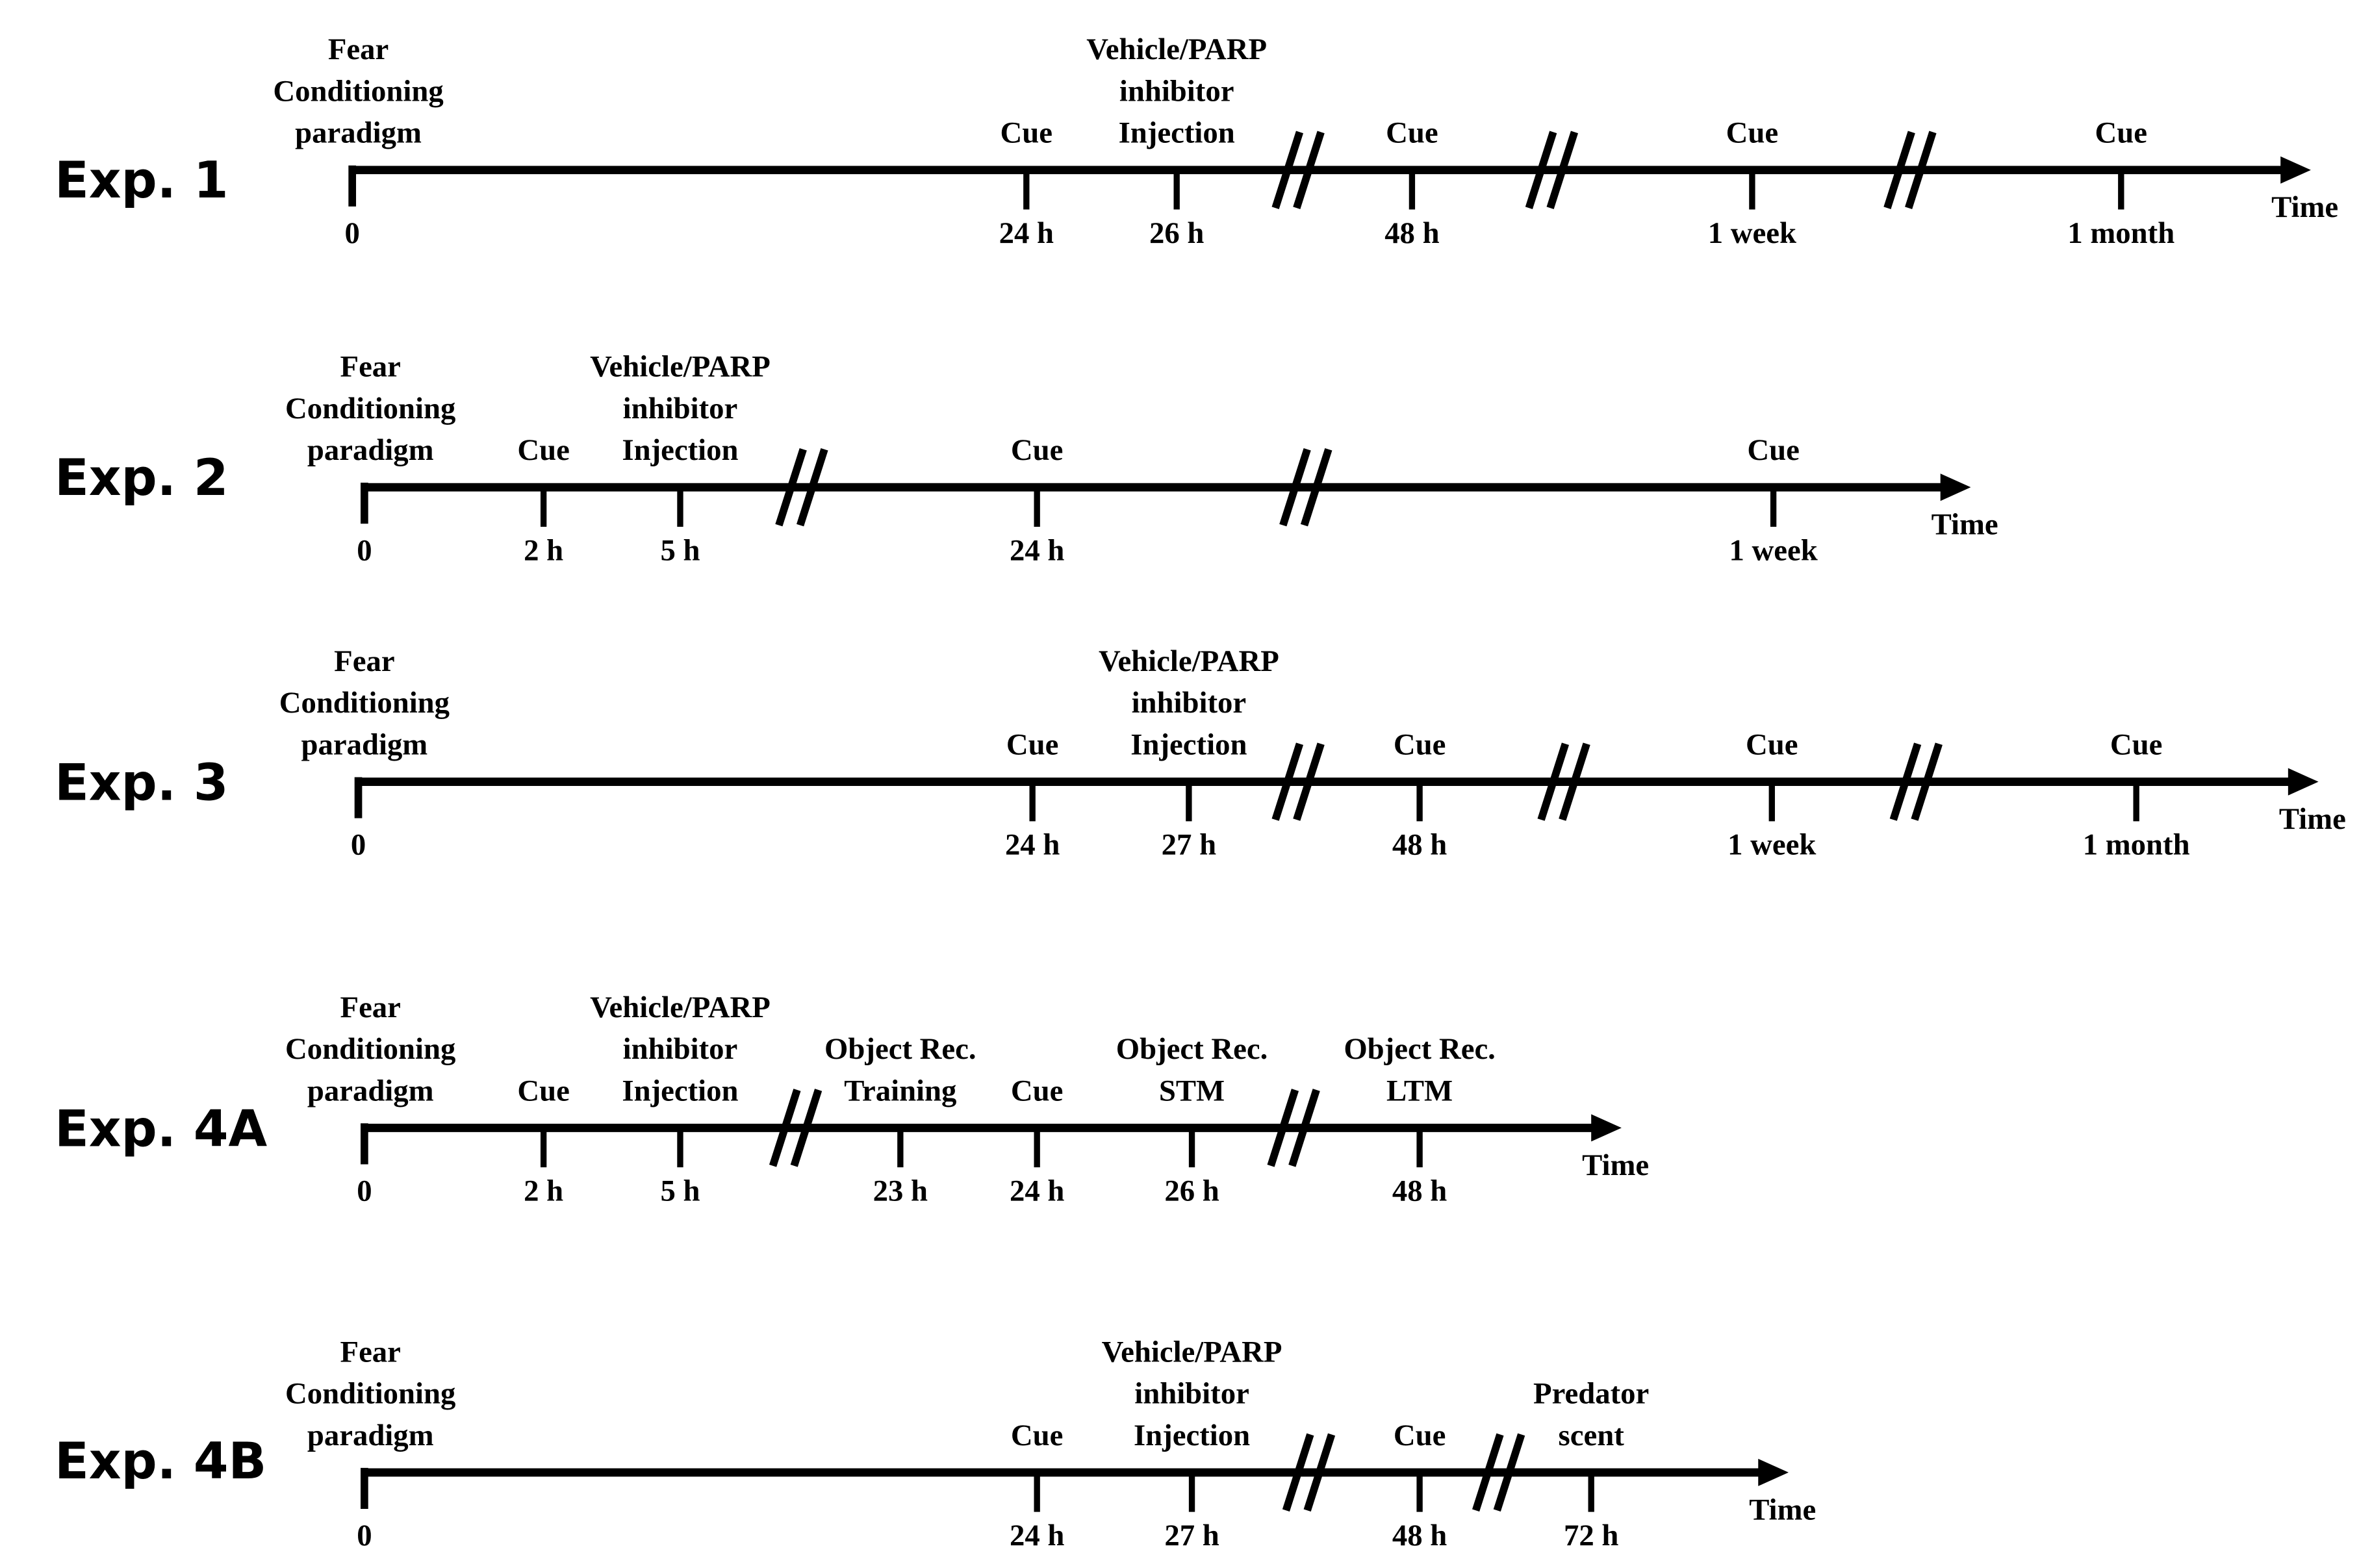 The image size is (2372, 1568). What do you see at coordinates (1592, 1435) in the screenshot?
I see `event-annotation-text: scent` at bounding box center [1592, 1435].